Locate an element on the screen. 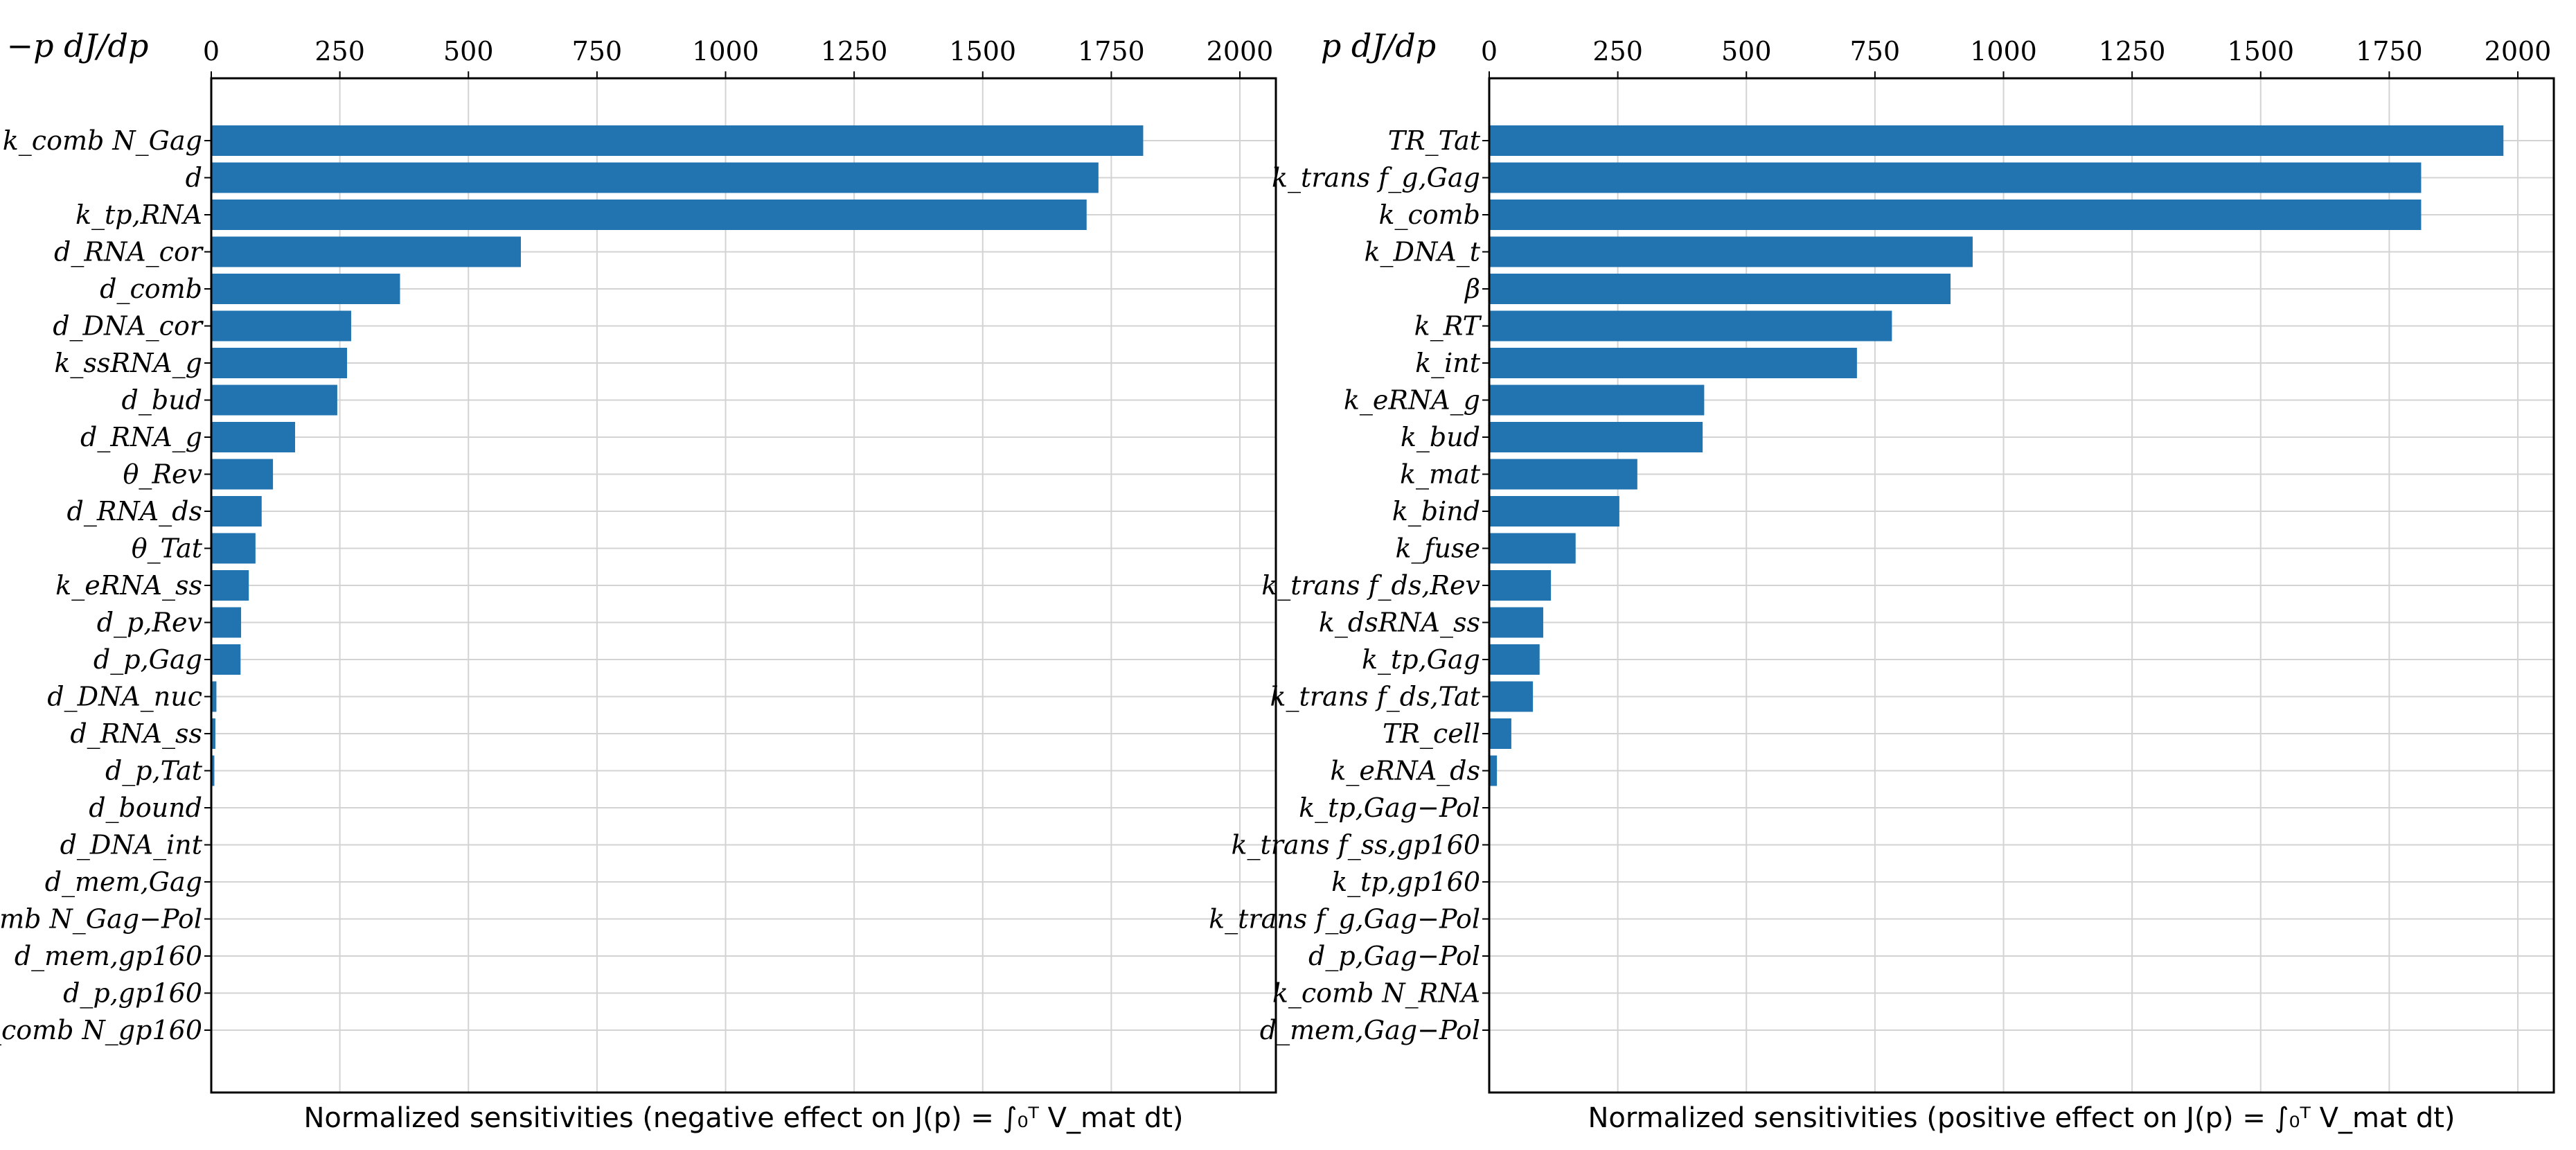 The height and width of the screenshot is (1150, 2576). category-label: d_p,Tat is located at coordinates (154, 771).